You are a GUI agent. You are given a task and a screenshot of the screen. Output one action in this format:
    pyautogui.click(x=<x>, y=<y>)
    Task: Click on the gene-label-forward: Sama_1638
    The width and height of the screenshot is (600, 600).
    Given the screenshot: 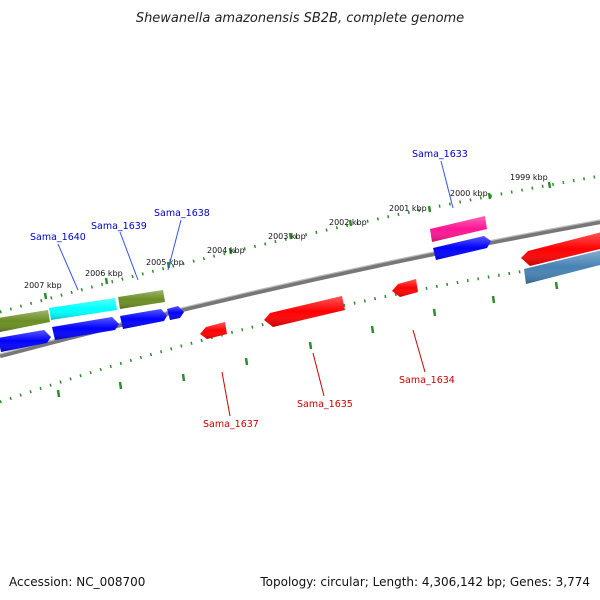 What is the action you would take?
    pyautogui.click(x=182, y=213)
    